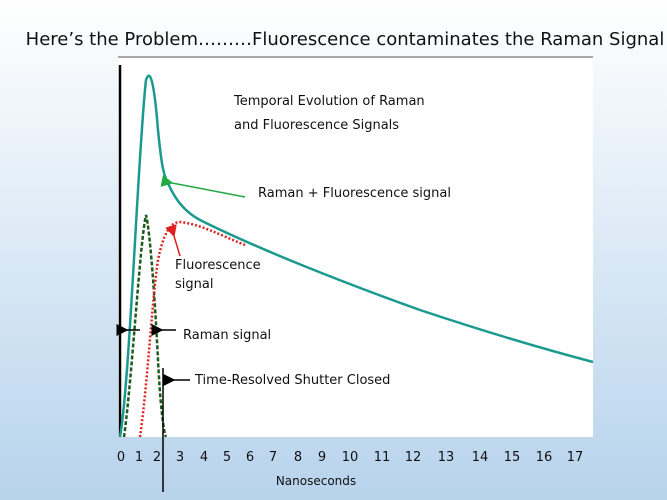 This screenshot has height=500, width=667. I want to click on annotation: Raman + Fluorescence signal, so click(354, 193).